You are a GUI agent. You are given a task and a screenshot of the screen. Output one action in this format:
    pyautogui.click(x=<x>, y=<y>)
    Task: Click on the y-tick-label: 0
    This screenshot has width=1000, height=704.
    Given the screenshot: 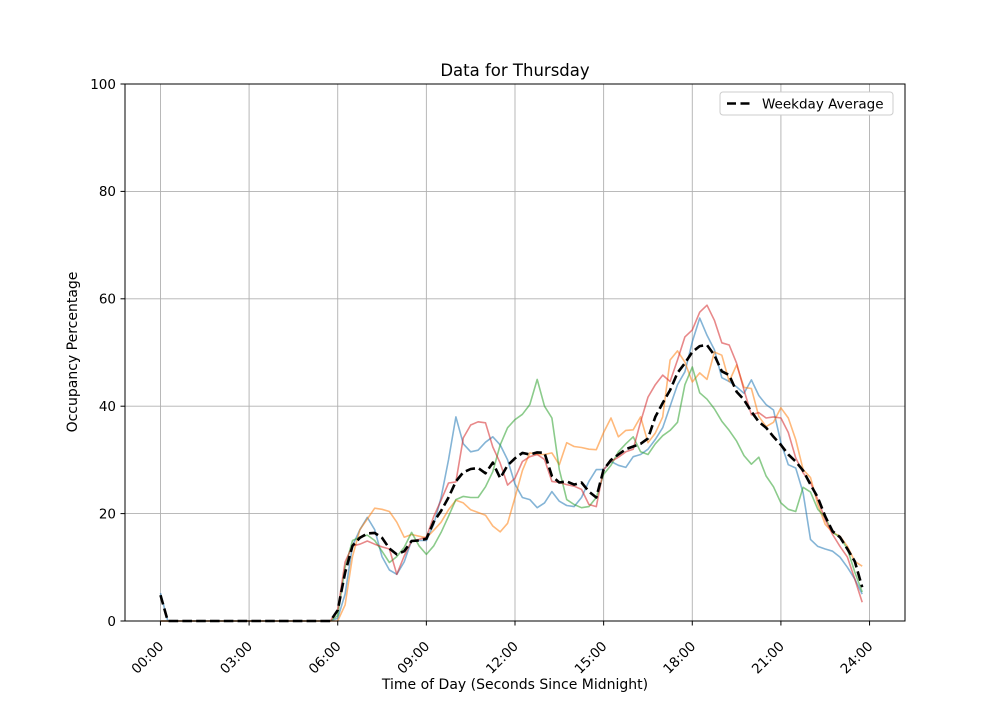 What is the action you would take?
    pyautogui.click(x=111, y=622)
    